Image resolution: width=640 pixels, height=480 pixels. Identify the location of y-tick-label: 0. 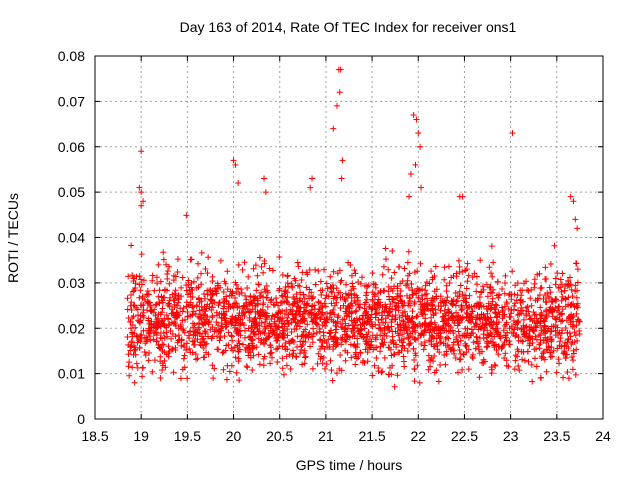
(81, 419).